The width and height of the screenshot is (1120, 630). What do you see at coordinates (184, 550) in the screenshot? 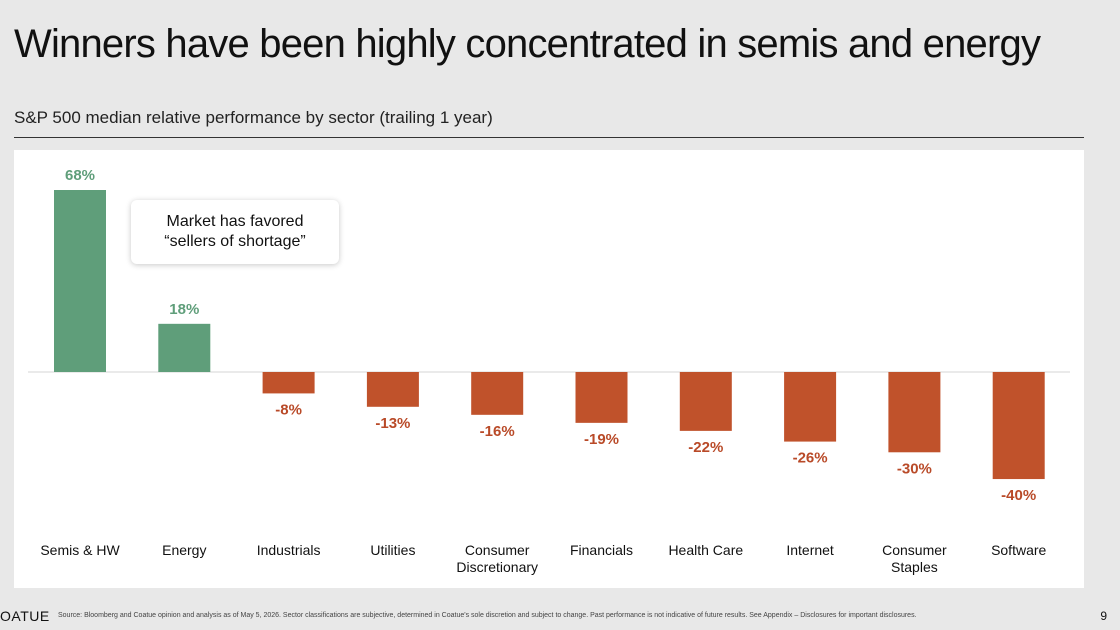
I see `category-label-2: Energy` at bounding box center [184, 550].